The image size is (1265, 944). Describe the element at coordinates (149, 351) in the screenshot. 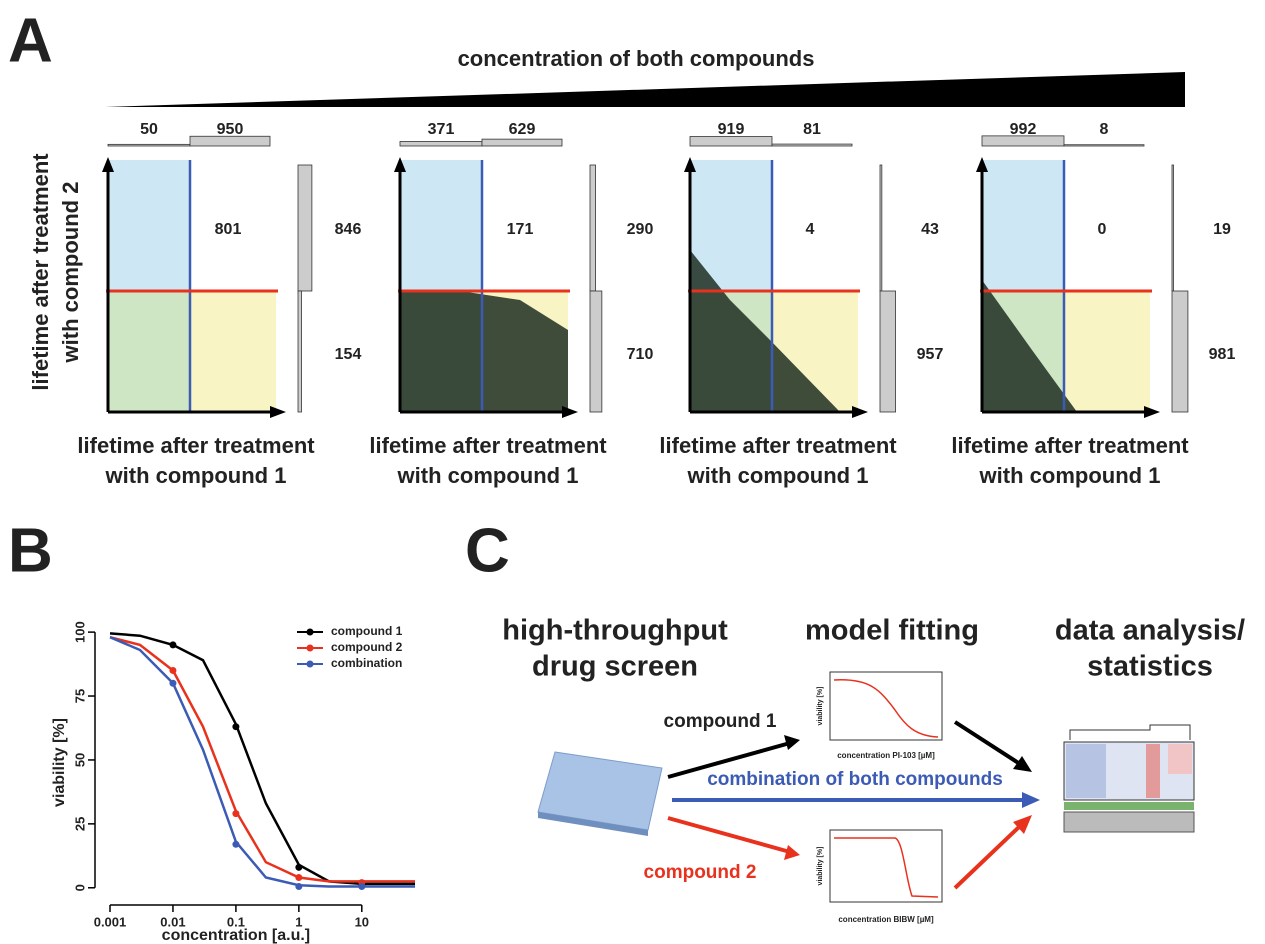

I see `quadrant-lower-left` at that location.